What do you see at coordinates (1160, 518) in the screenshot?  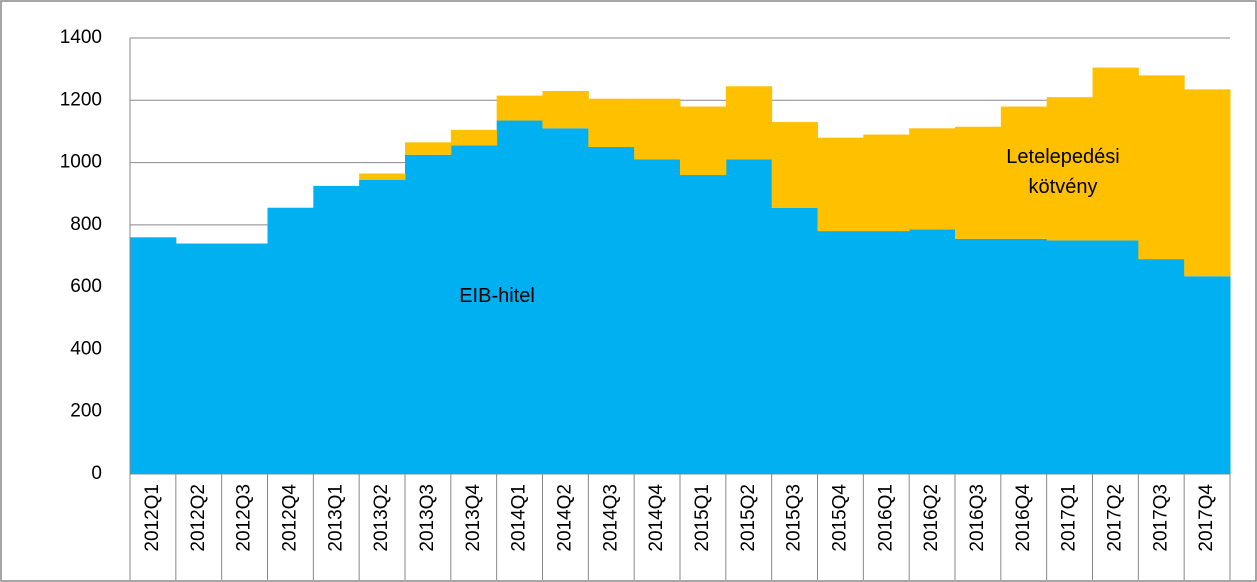 I see `x-tick-label: 2017Q3` at bounding box center [1160, 518].